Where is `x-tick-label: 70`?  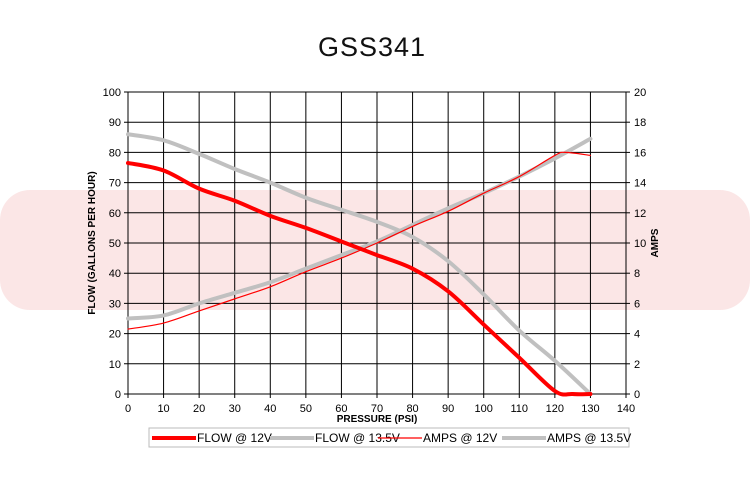 x-tick-label: 70 is located at coordinates (377, 409).